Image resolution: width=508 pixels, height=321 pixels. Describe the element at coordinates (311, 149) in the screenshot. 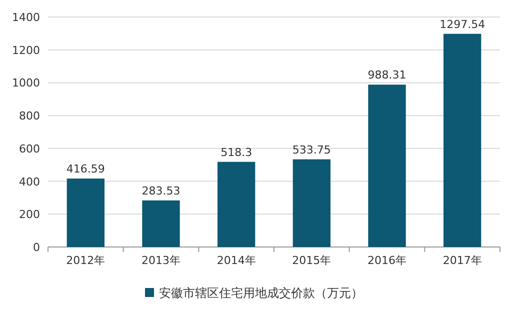

I see `data-label: 533.75` at that location.